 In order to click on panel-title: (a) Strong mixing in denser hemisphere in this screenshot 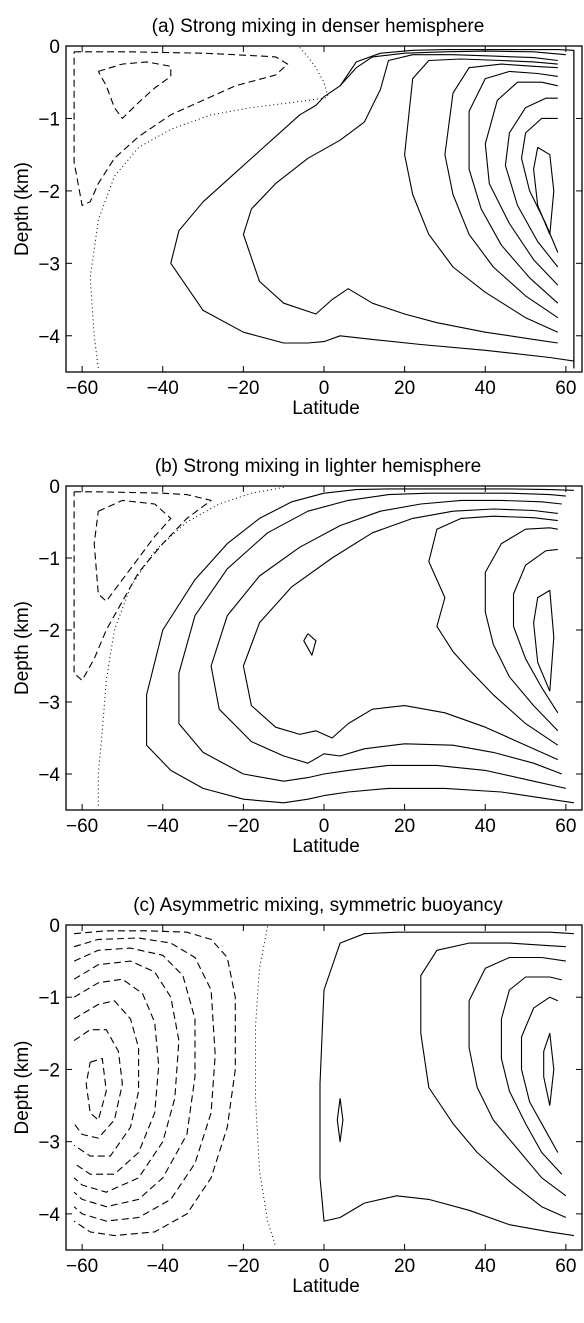, I will do `click(318, 26)`.